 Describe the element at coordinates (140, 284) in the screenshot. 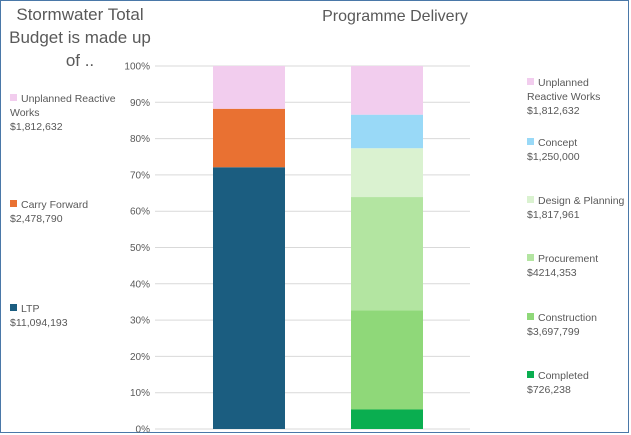

I see `y-tick-label: 40%` at that location.